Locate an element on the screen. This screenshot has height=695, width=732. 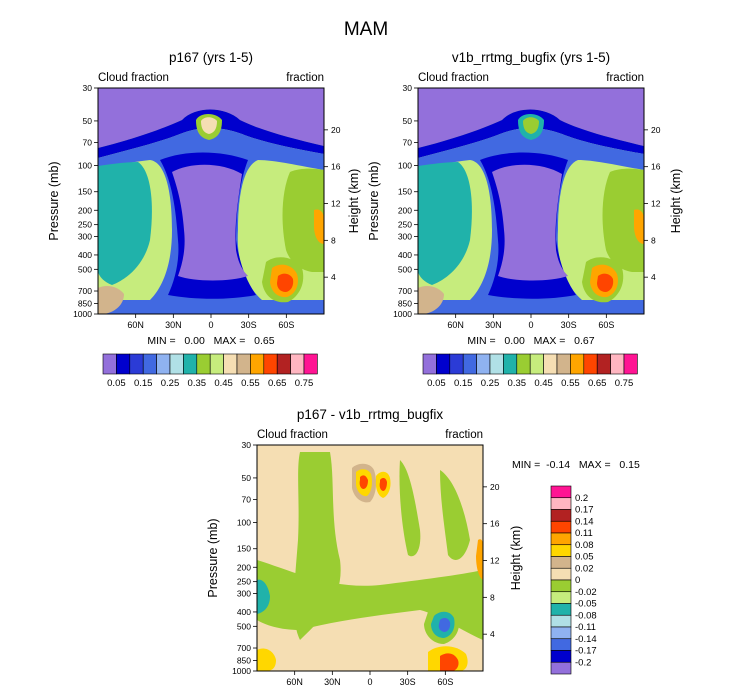
min-max-stats: MIN = -0.14 MAX = 0.15 is located at coordinates (576, 465).